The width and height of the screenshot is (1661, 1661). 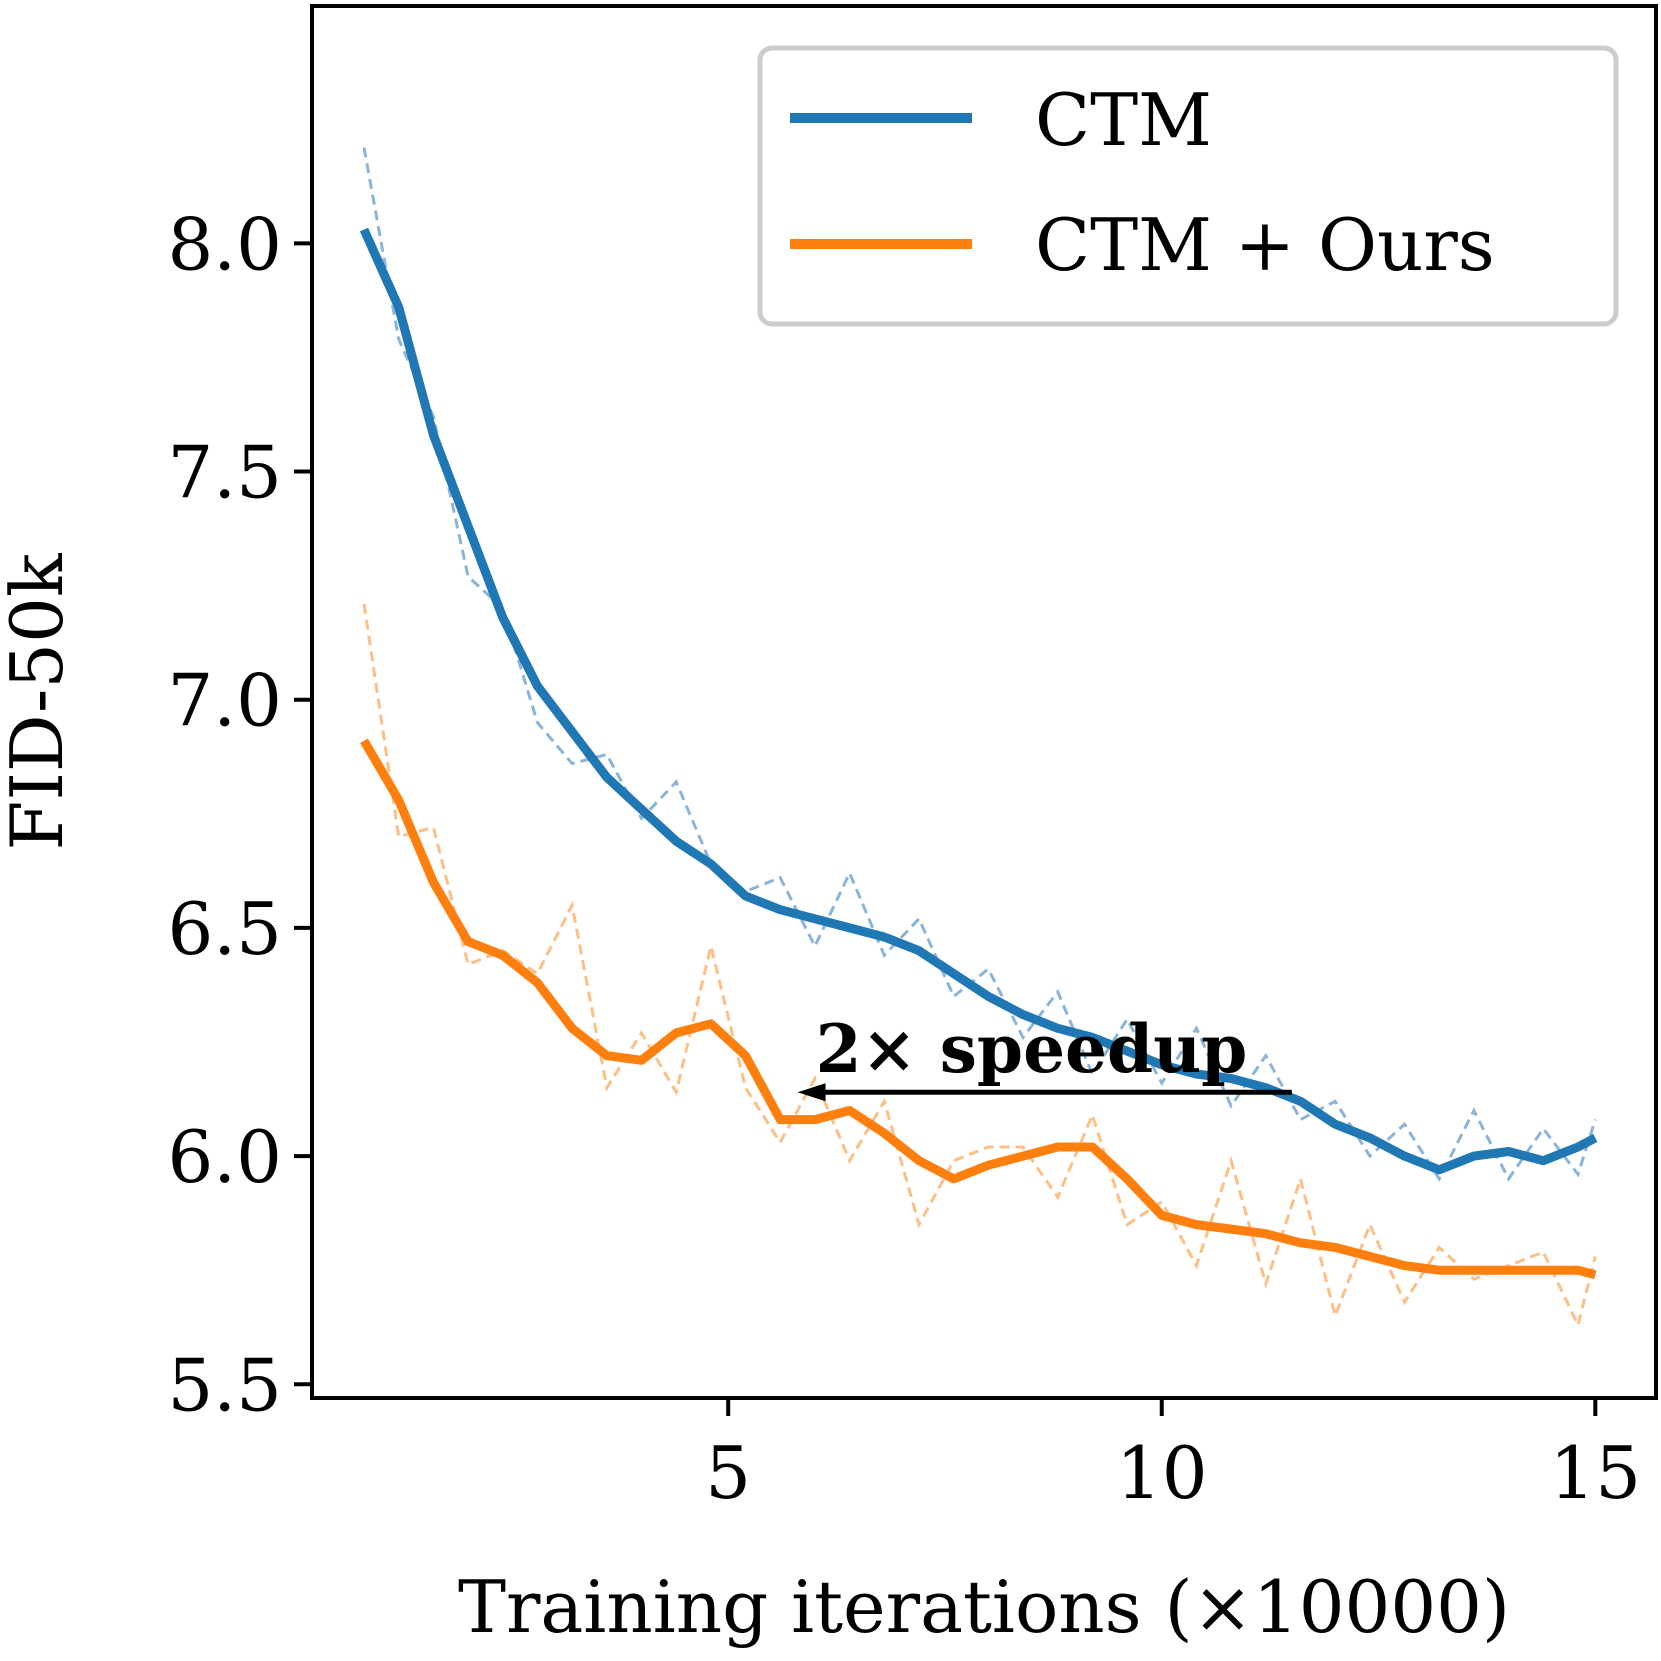 What do you see at coordinates (984, 1607) in the screenshot?
I see `x-axis-label: Training iterations (×10000)` at bounding box center [984, 1607].